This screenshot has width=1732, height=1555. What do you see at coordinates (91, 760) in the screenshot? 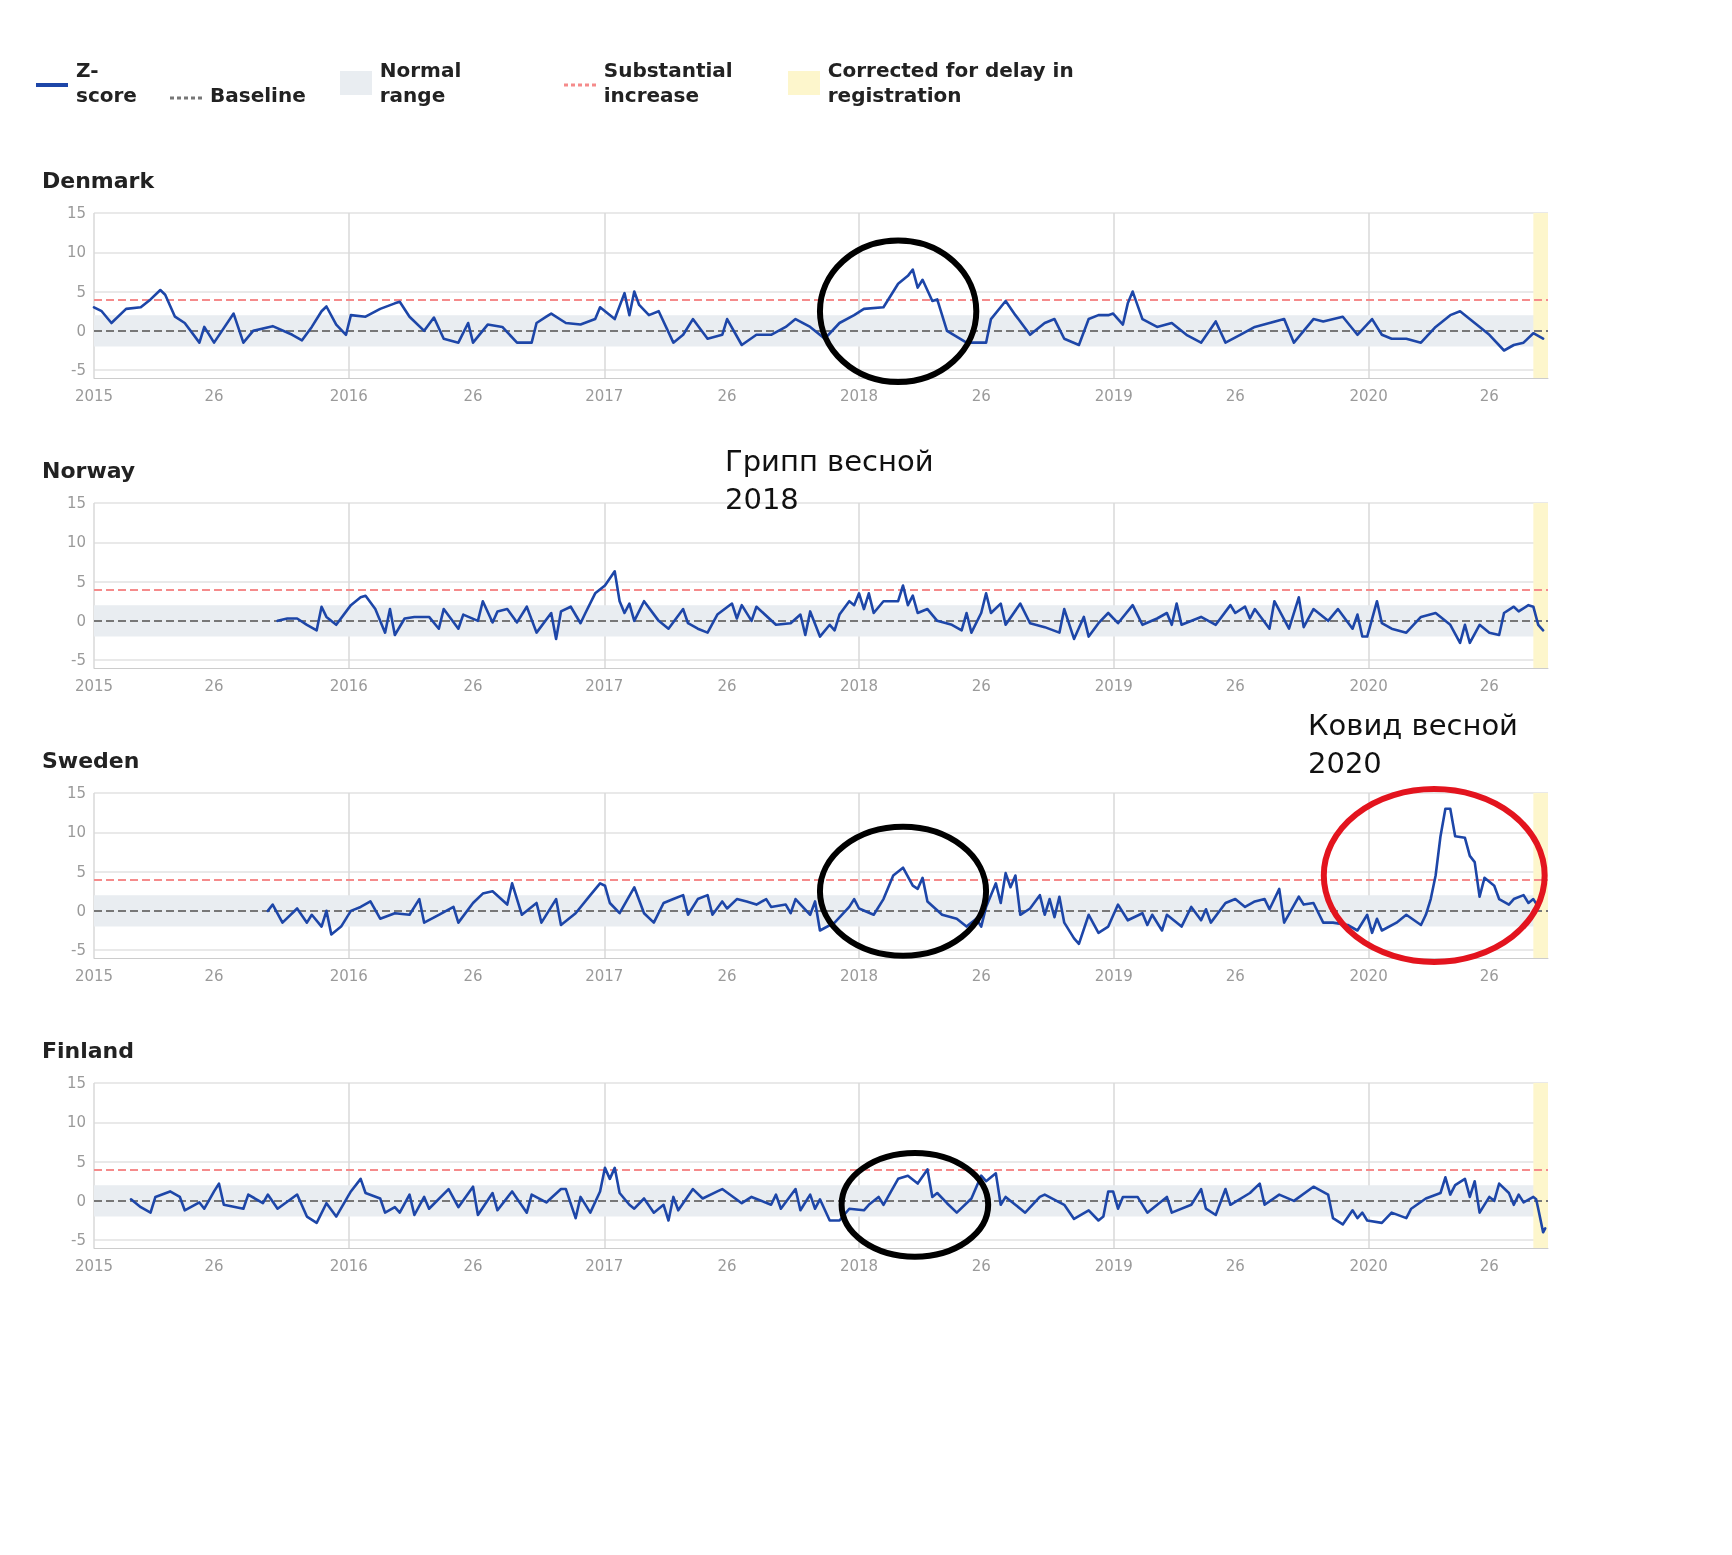
I see `chart-title: Sweden` at bounding box center [91, 760].